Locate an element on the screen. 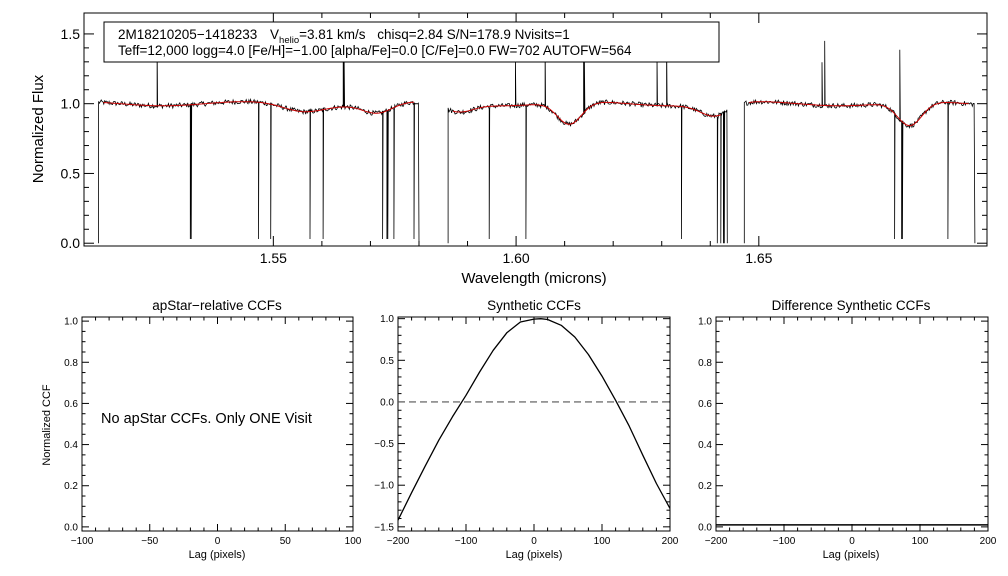  v-helio-subscript: helio is located at coordinates (289, 40).